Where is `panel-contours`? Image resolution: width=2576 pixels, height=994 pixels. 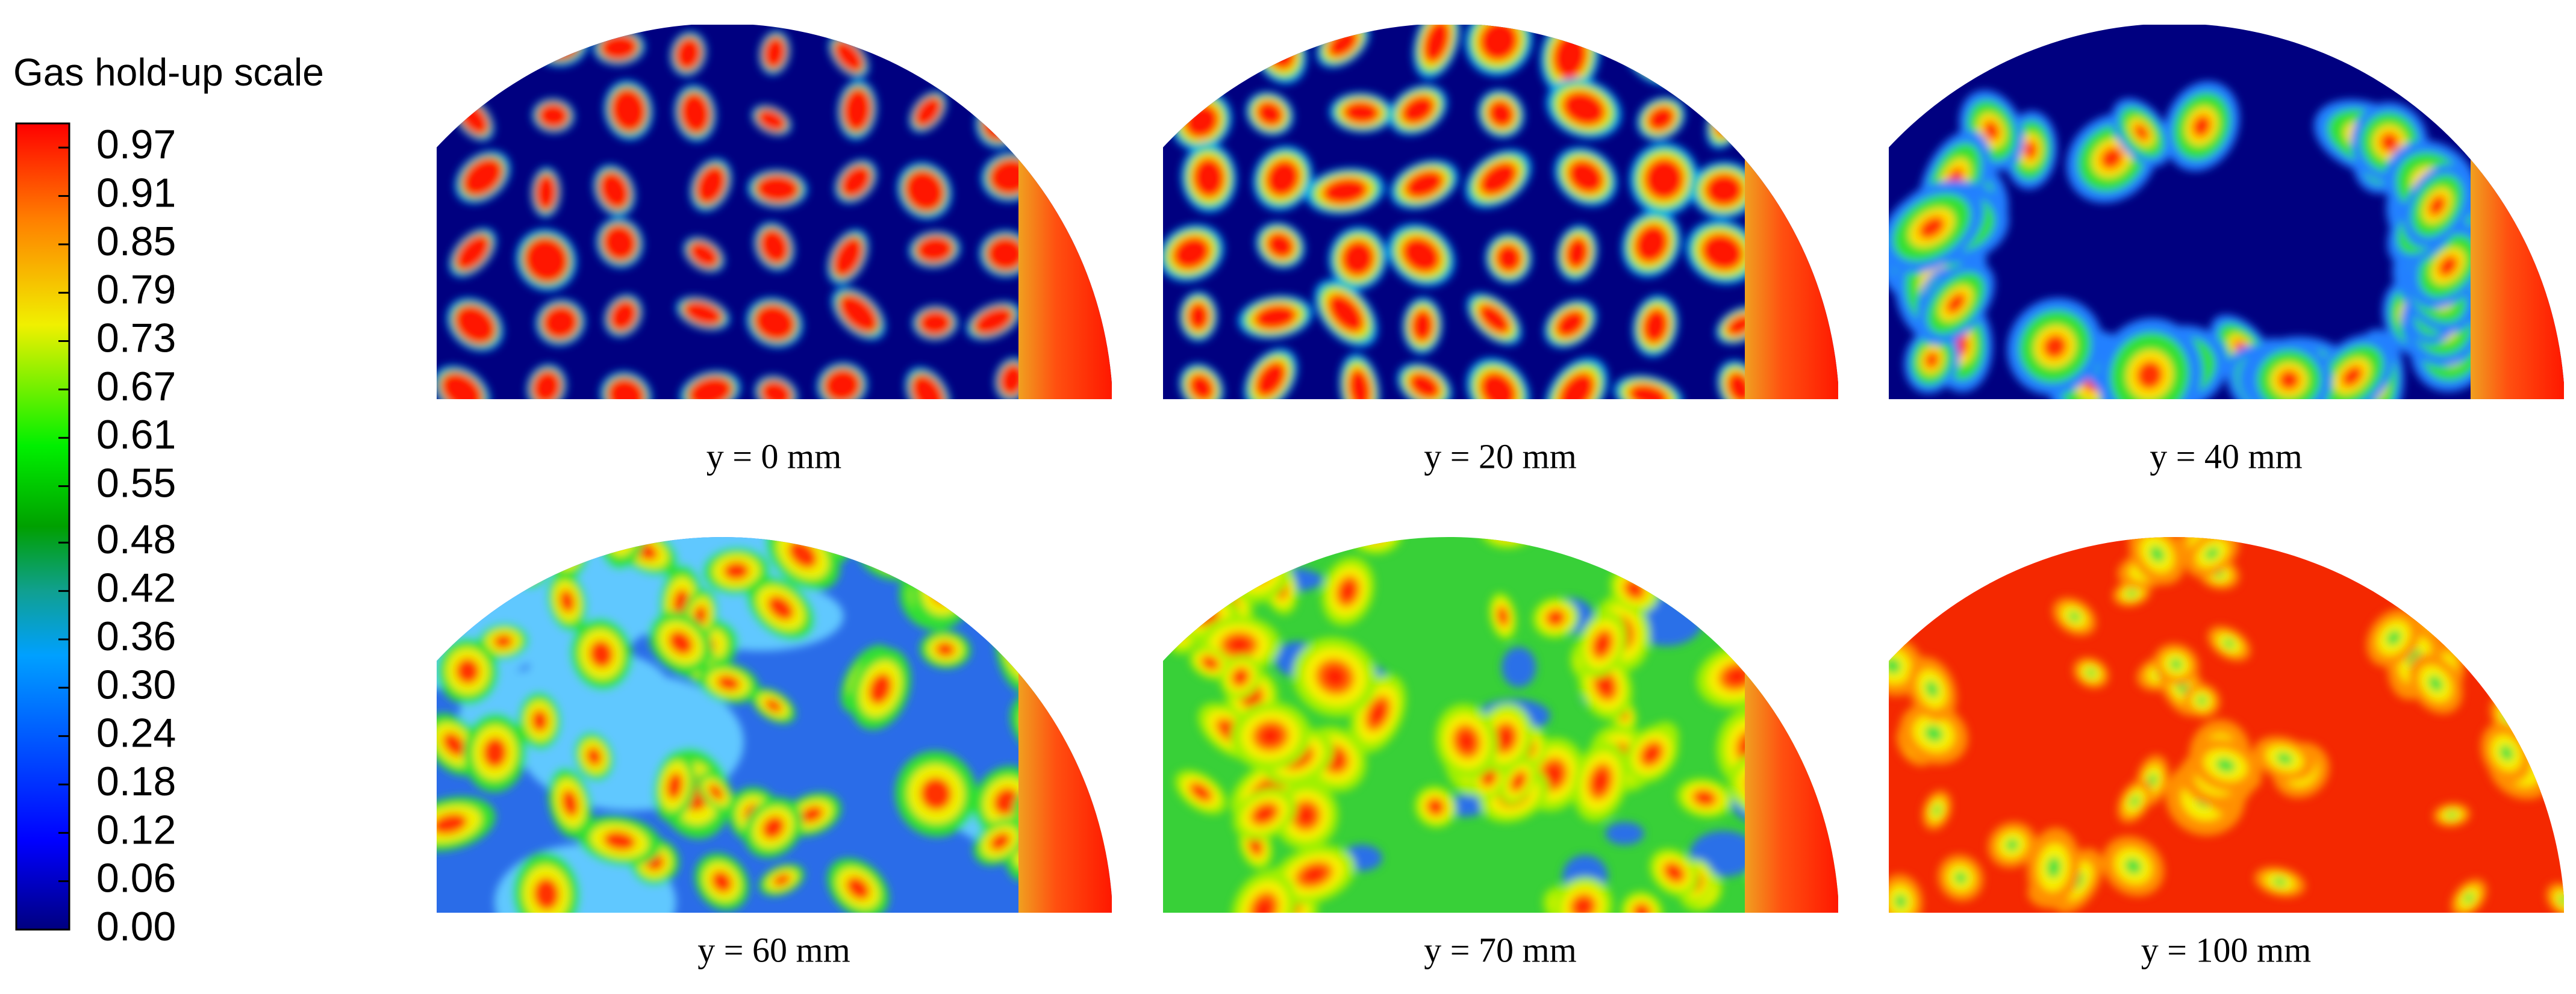 panel-contours is located at coordinates (1500, 212).